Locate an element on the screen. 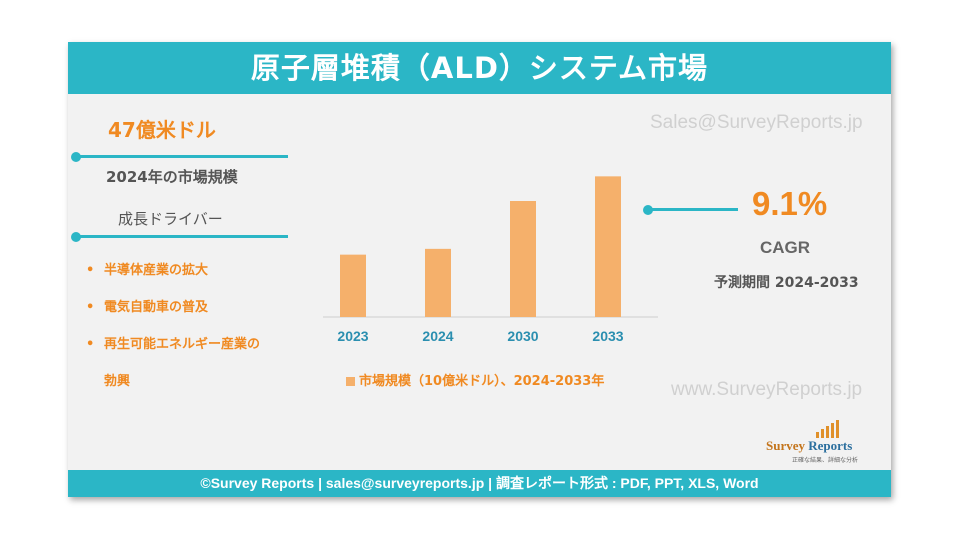 The height and width of the screenshot is (540, 960). drivers-list: • 半導体産業の拡大 • 電気自動車の普及 • 再生可能エネルギー産業の 勃興 is located at coordinates (198, 326).